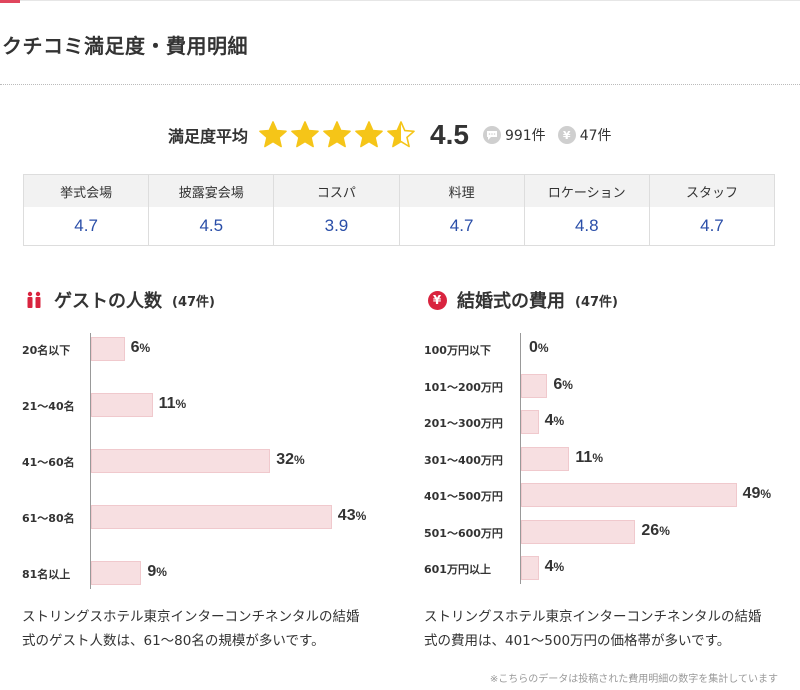 The width and height of the screenshot is (800, 690). Describe the element at coordinates (212, 210) in the screenshot. I see `score-reception: 披露宴会場 4.5` at that location.